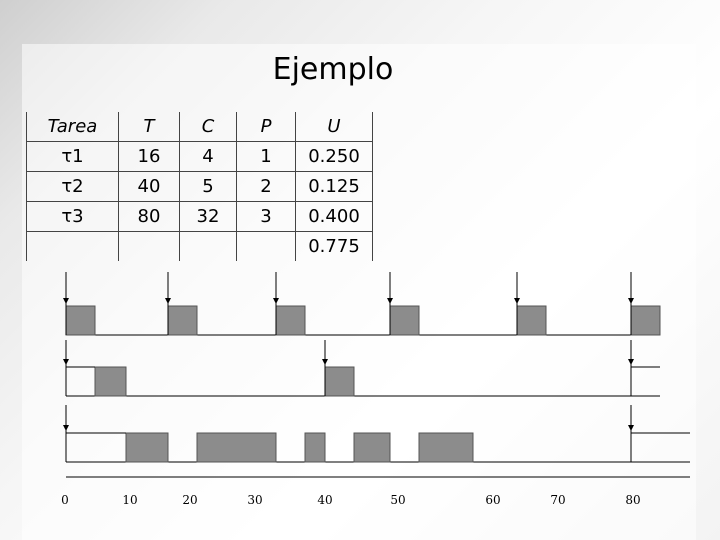 The image size is (720, 540). What do you see at coordinates (208, 186) in the screenshot?
I see `cell-cost: 5` at bounding box center [208, 186].